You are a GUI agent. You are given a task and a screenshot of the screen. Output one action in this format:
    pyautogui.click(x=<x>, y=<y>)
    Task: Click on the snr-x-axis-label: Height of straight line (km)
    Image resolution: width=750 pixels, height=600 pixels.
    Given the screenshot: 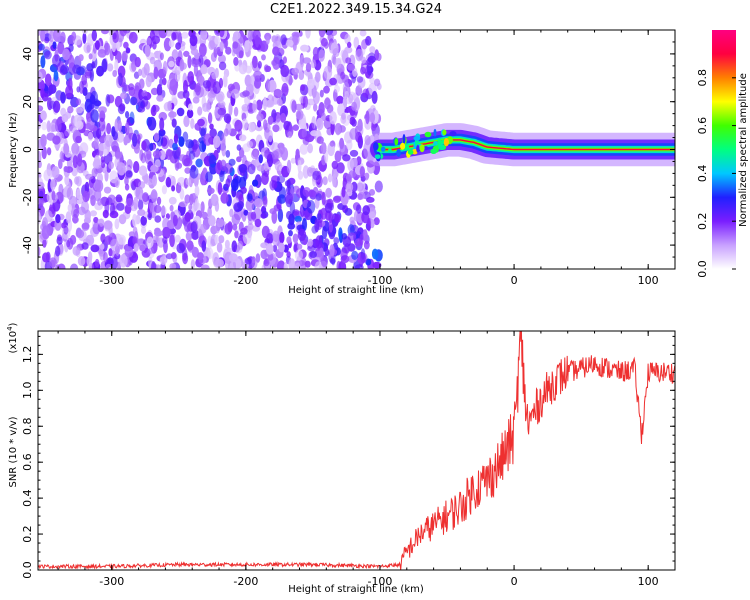 What is the action you would take?
    pyautogui.click(x=356, y=589)
    